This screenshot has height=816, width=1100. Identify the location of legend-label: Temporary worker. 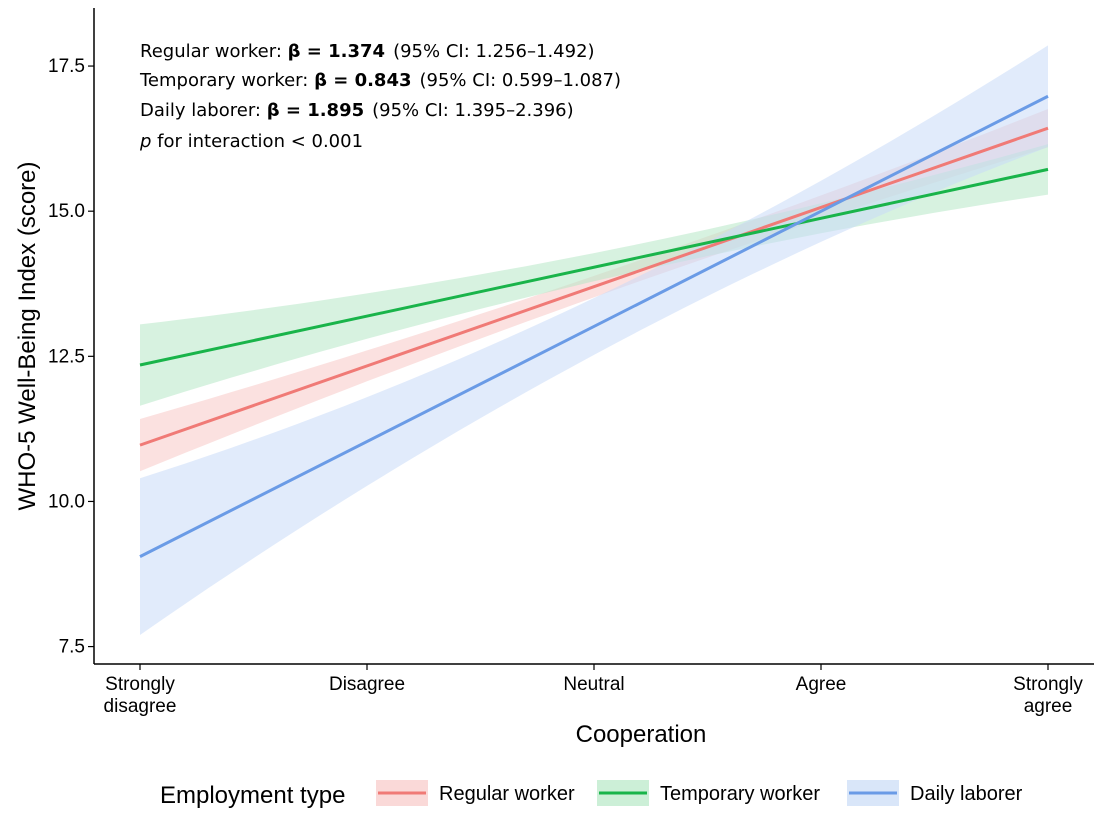
(740, 794).